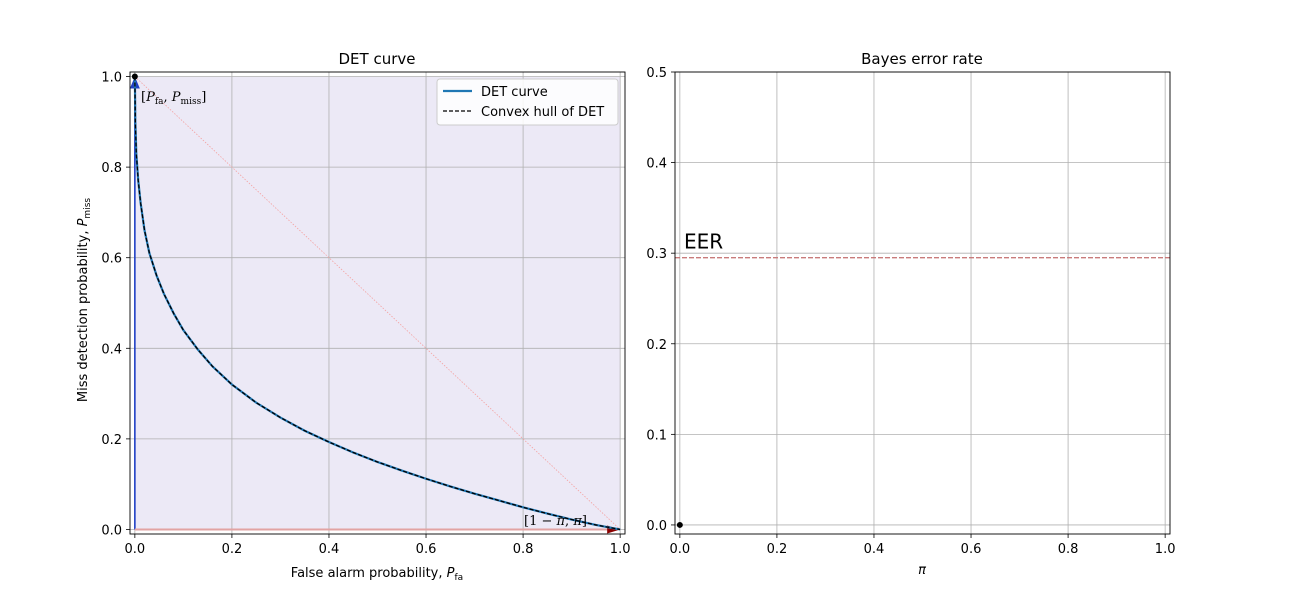  I want to click on det-xtick-label: 0.6, so click(426, 549).